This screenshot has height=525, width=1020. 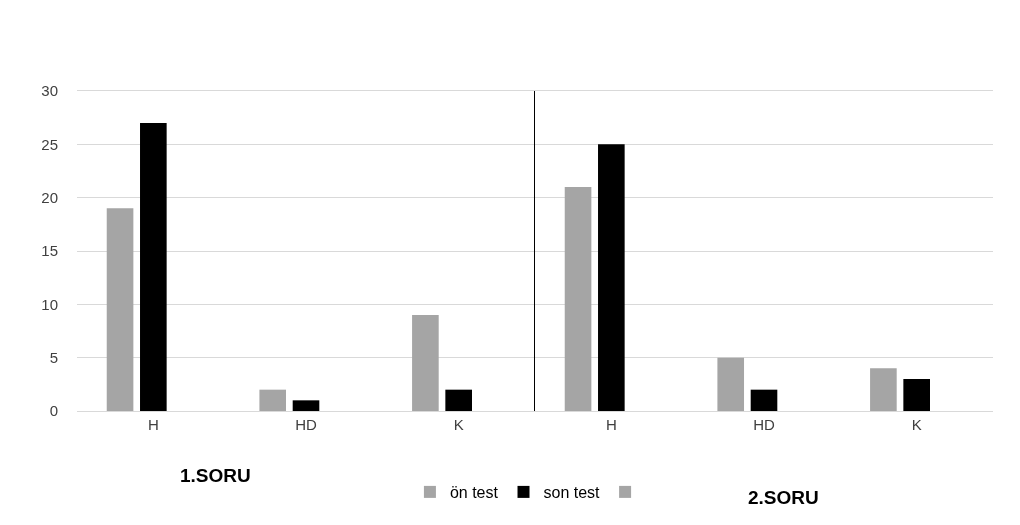 What do you see at coordinates (474, 493) in the screenshot?
I see `legend-label: ön test` at bounding box center [474, 493].